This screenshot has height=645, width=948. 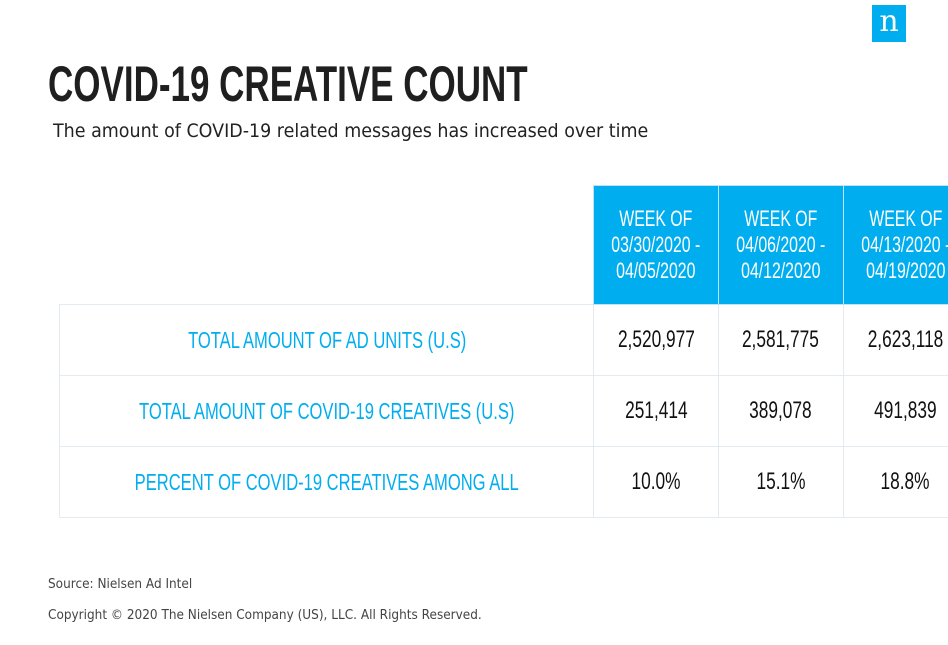 What do you see at coordinates (656, 482) in the screenshot?
I see `table-cell: 10.0%` at bounding box center [656, 482].